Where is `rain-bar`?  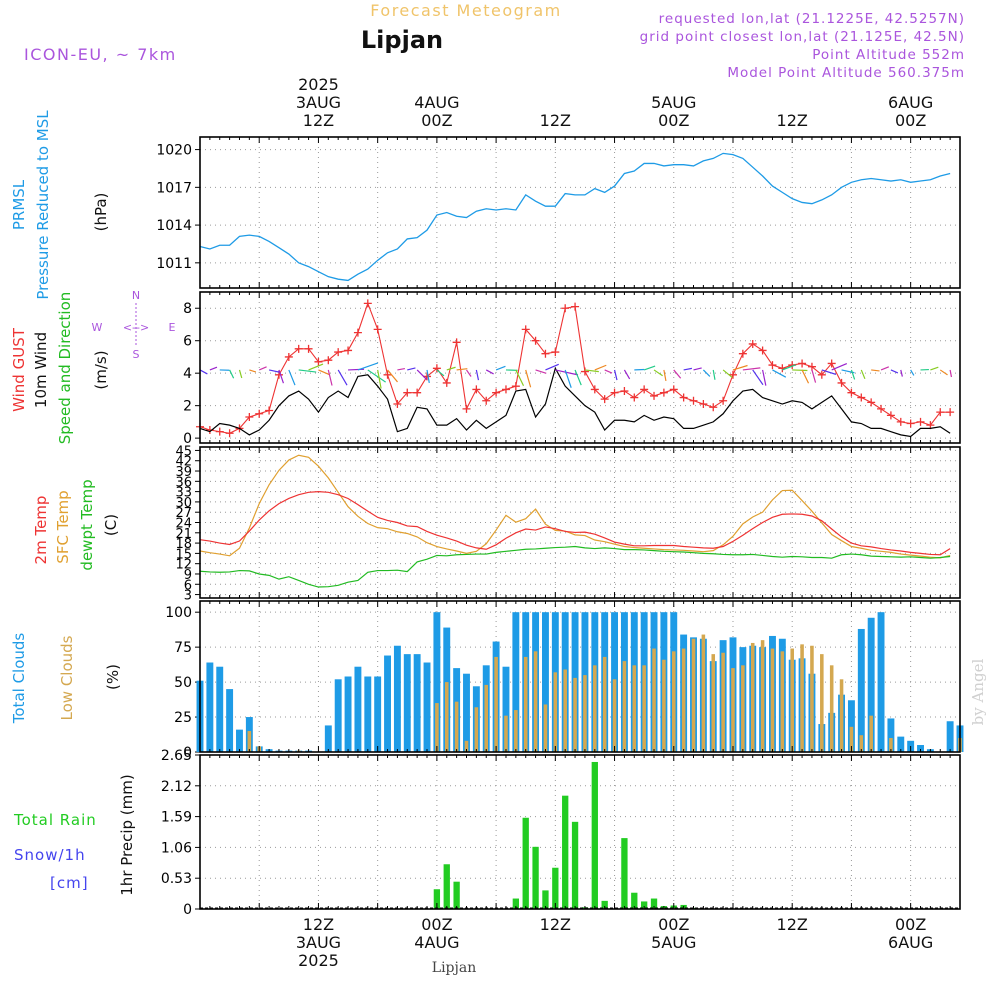
rain-bar is located at coordinates (535, 877).